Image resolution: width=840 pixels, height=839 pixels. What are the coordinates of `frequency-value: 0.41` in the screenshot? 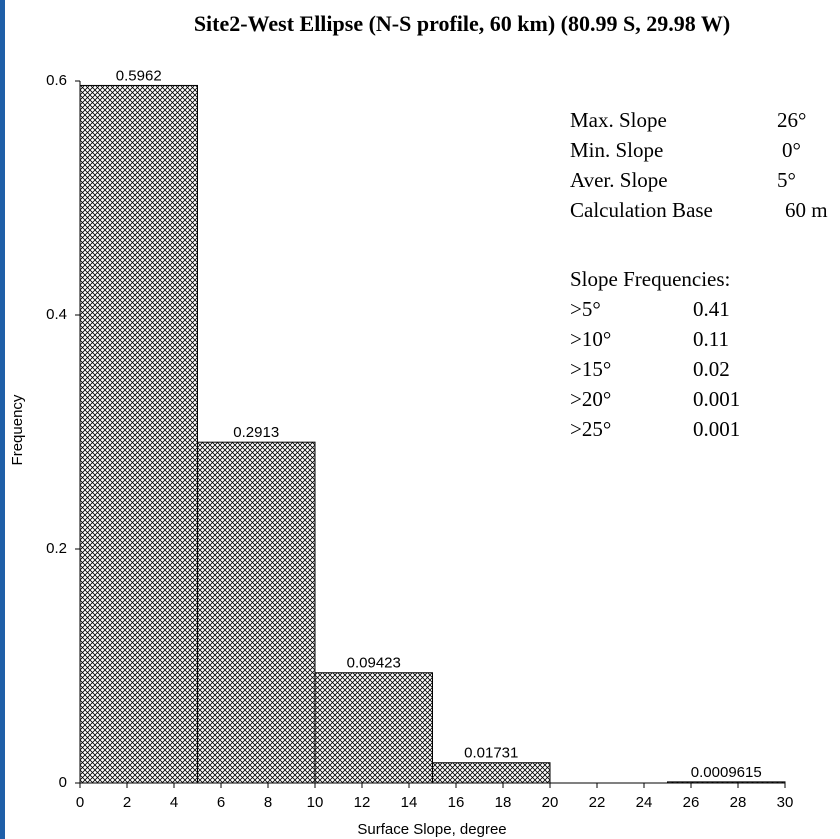 It's located at (711, 309).